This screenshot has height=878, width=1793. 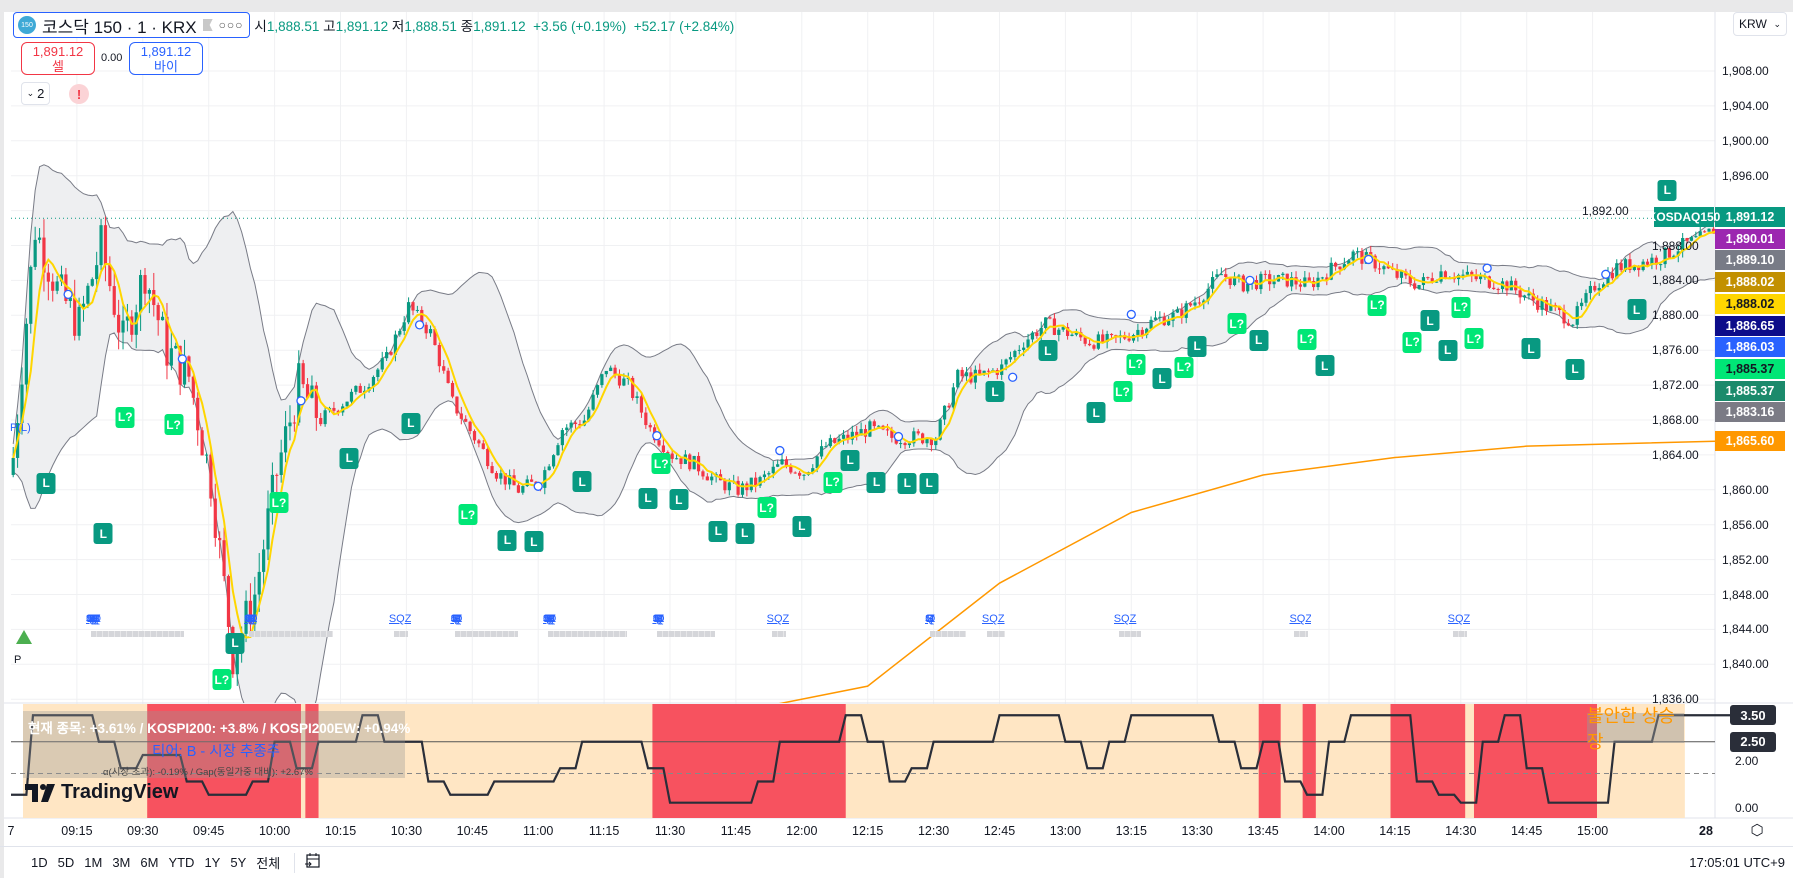 I want to click on chevron-down-icon: ⌄, so click(x=30, y=93).